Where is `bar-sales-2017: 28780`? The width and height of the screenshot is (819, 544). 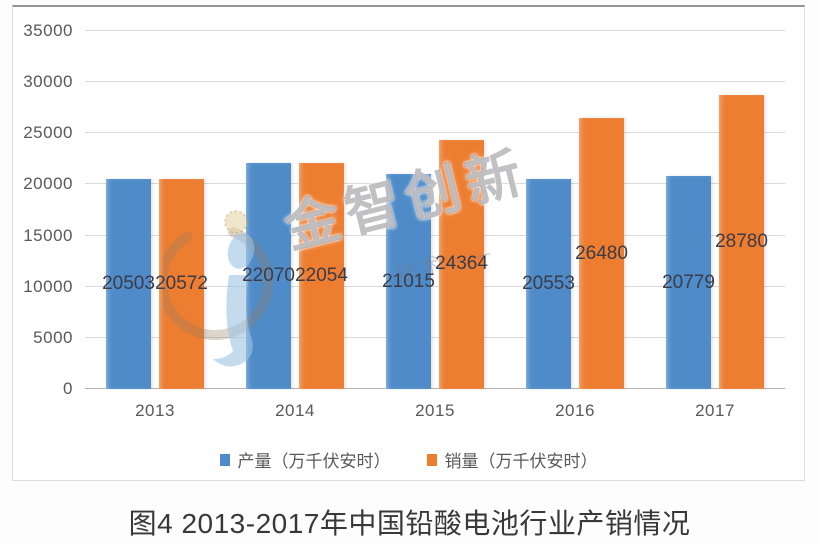 bar-sales-2017: 28780 is located at coordinates (741, 241).